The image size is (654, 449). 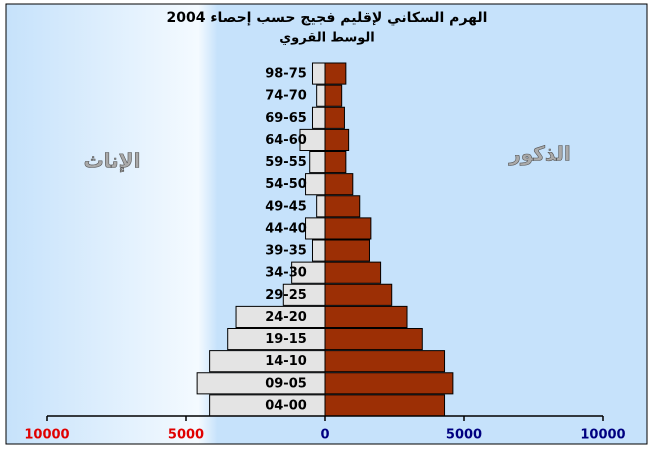 I want to click on category-label: 49-45, so click(x=286, y=206).